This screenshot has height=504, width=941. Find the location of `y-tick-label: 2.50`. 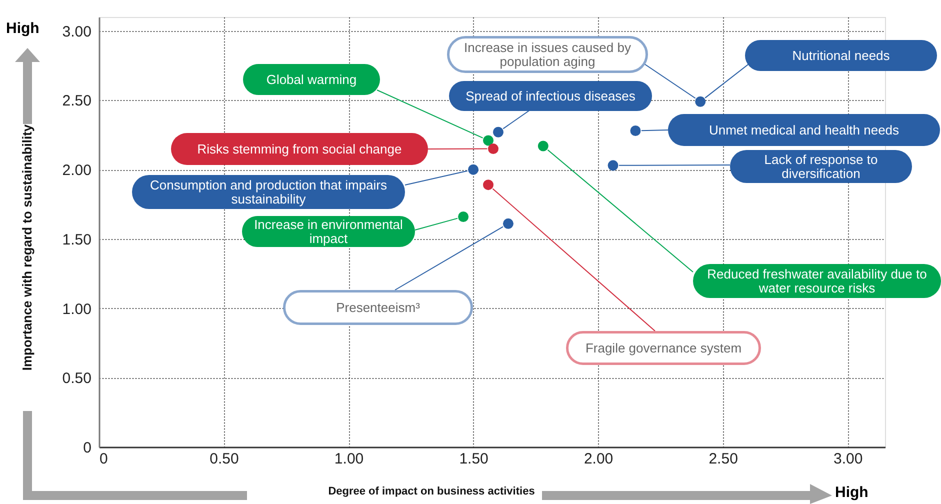

y-tick-label: 2.50 is located at coordinates (77, 101).